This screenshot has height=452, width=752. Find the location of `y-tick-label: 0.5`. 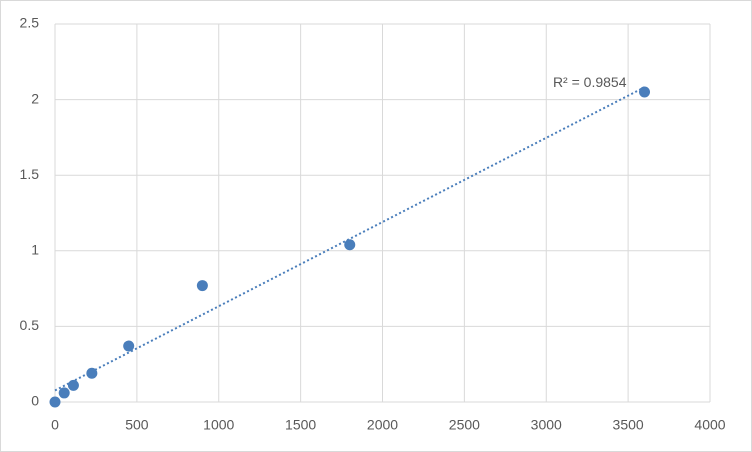

y-tick-label: 0.5 is located at coordinates (30, 325).